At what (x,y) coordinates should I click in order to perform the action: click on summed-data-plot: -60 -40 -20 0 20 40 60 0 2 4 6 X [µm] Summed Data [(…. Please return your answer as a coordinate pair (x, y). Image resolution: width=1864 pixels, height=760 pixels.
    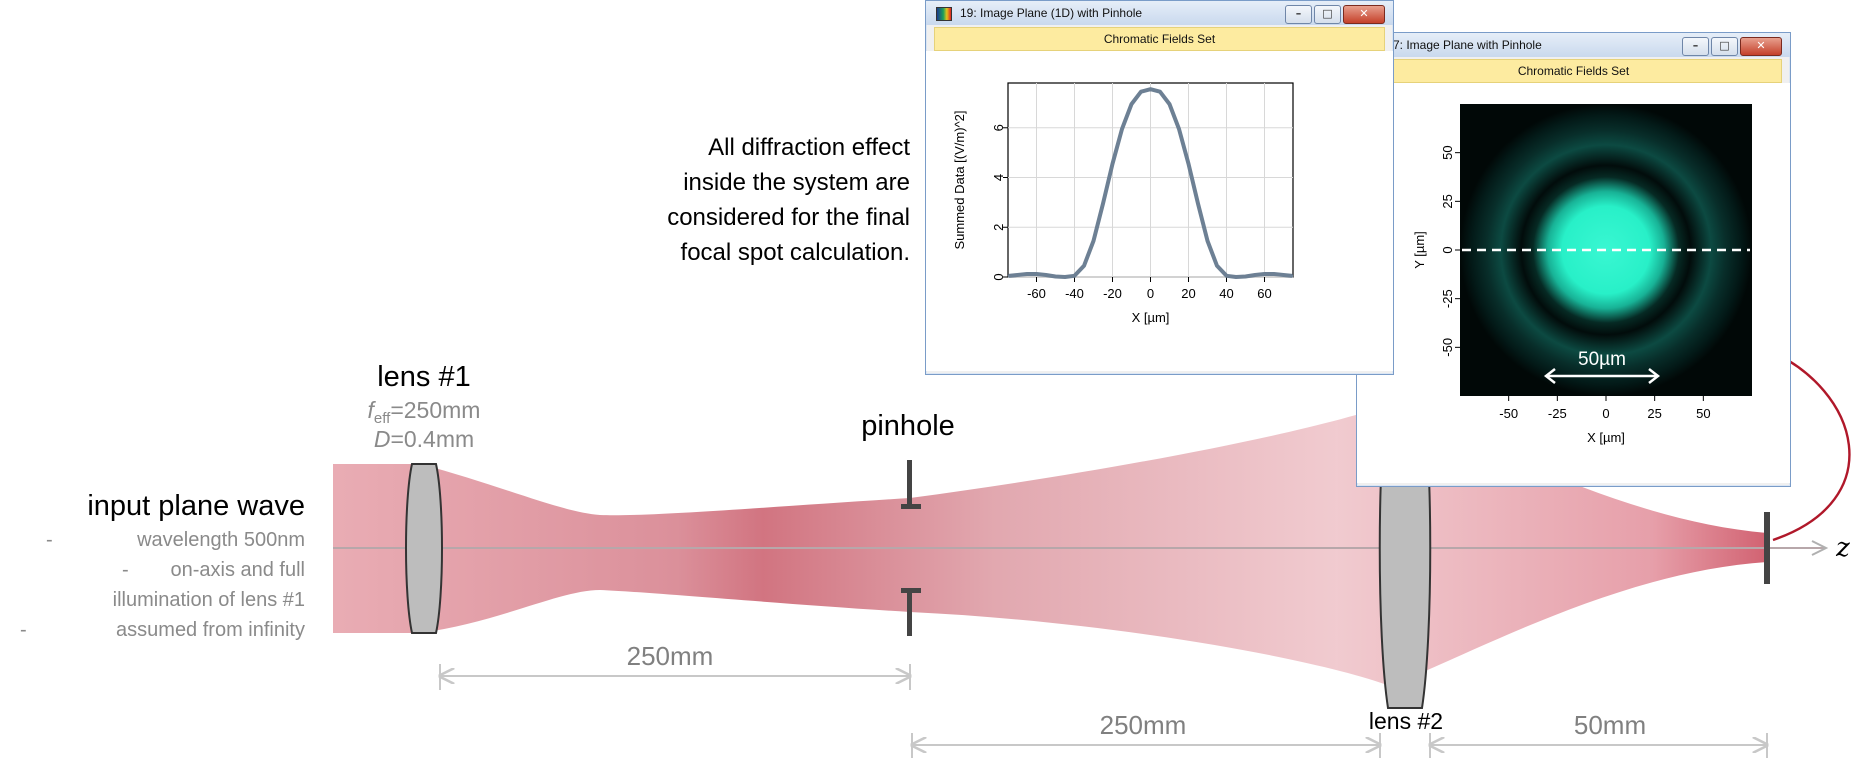
    Looking at the image, I should click on (1159, 211).